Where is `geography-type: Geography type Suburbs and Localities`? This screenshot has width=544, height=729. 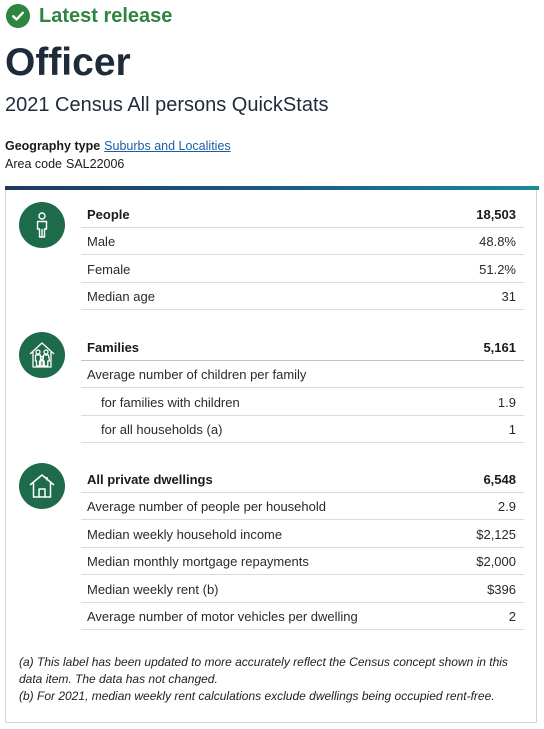
geography-type: Geography type Suburbs and Localities is located at coordinates (118, 146).